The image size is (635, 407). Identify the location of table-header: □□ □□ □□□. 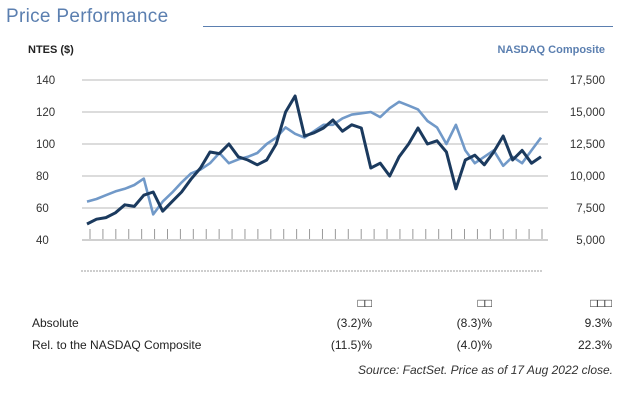
(322, 304).